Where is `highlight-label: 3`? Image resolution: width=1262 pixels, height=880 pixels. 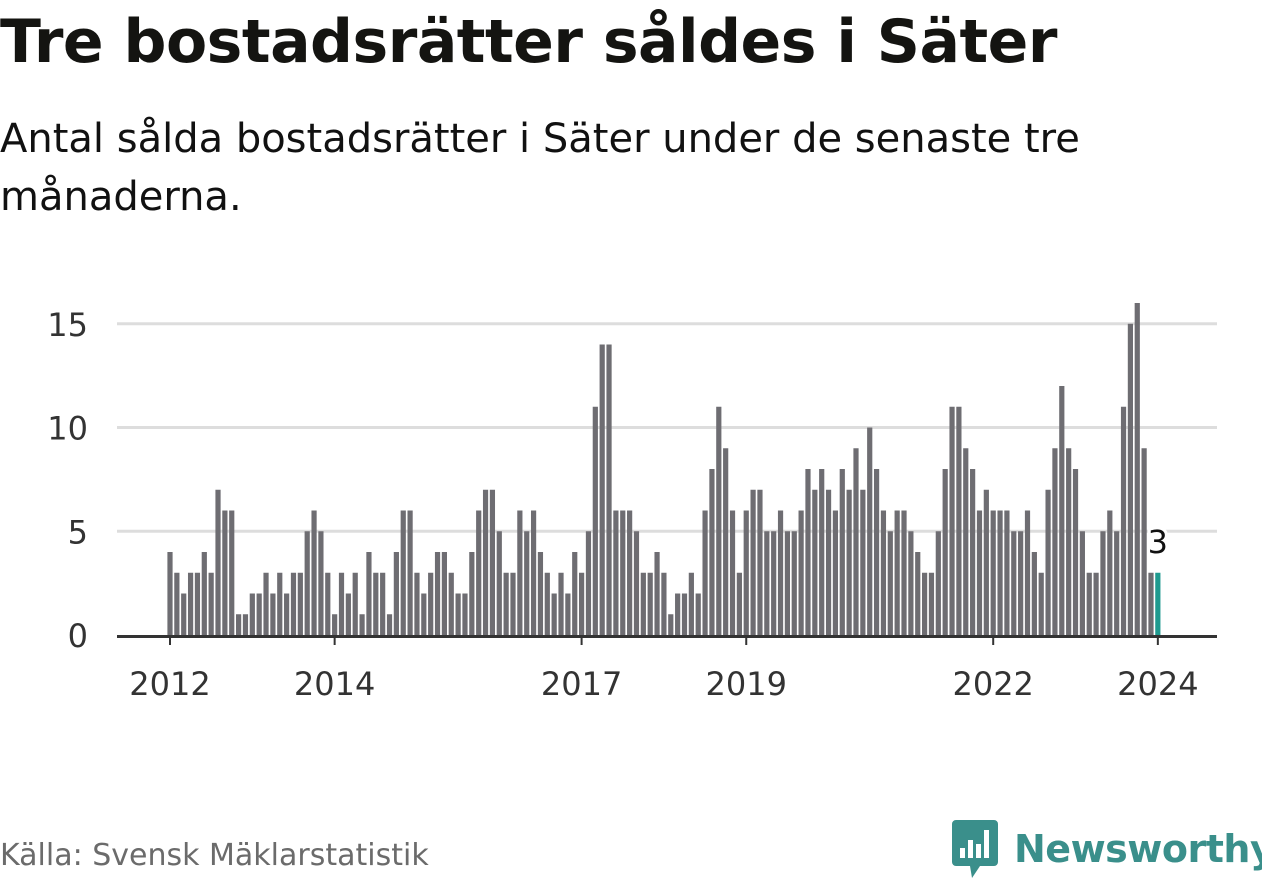
highlight-label: 3 is located at coordinates (1158, 542).